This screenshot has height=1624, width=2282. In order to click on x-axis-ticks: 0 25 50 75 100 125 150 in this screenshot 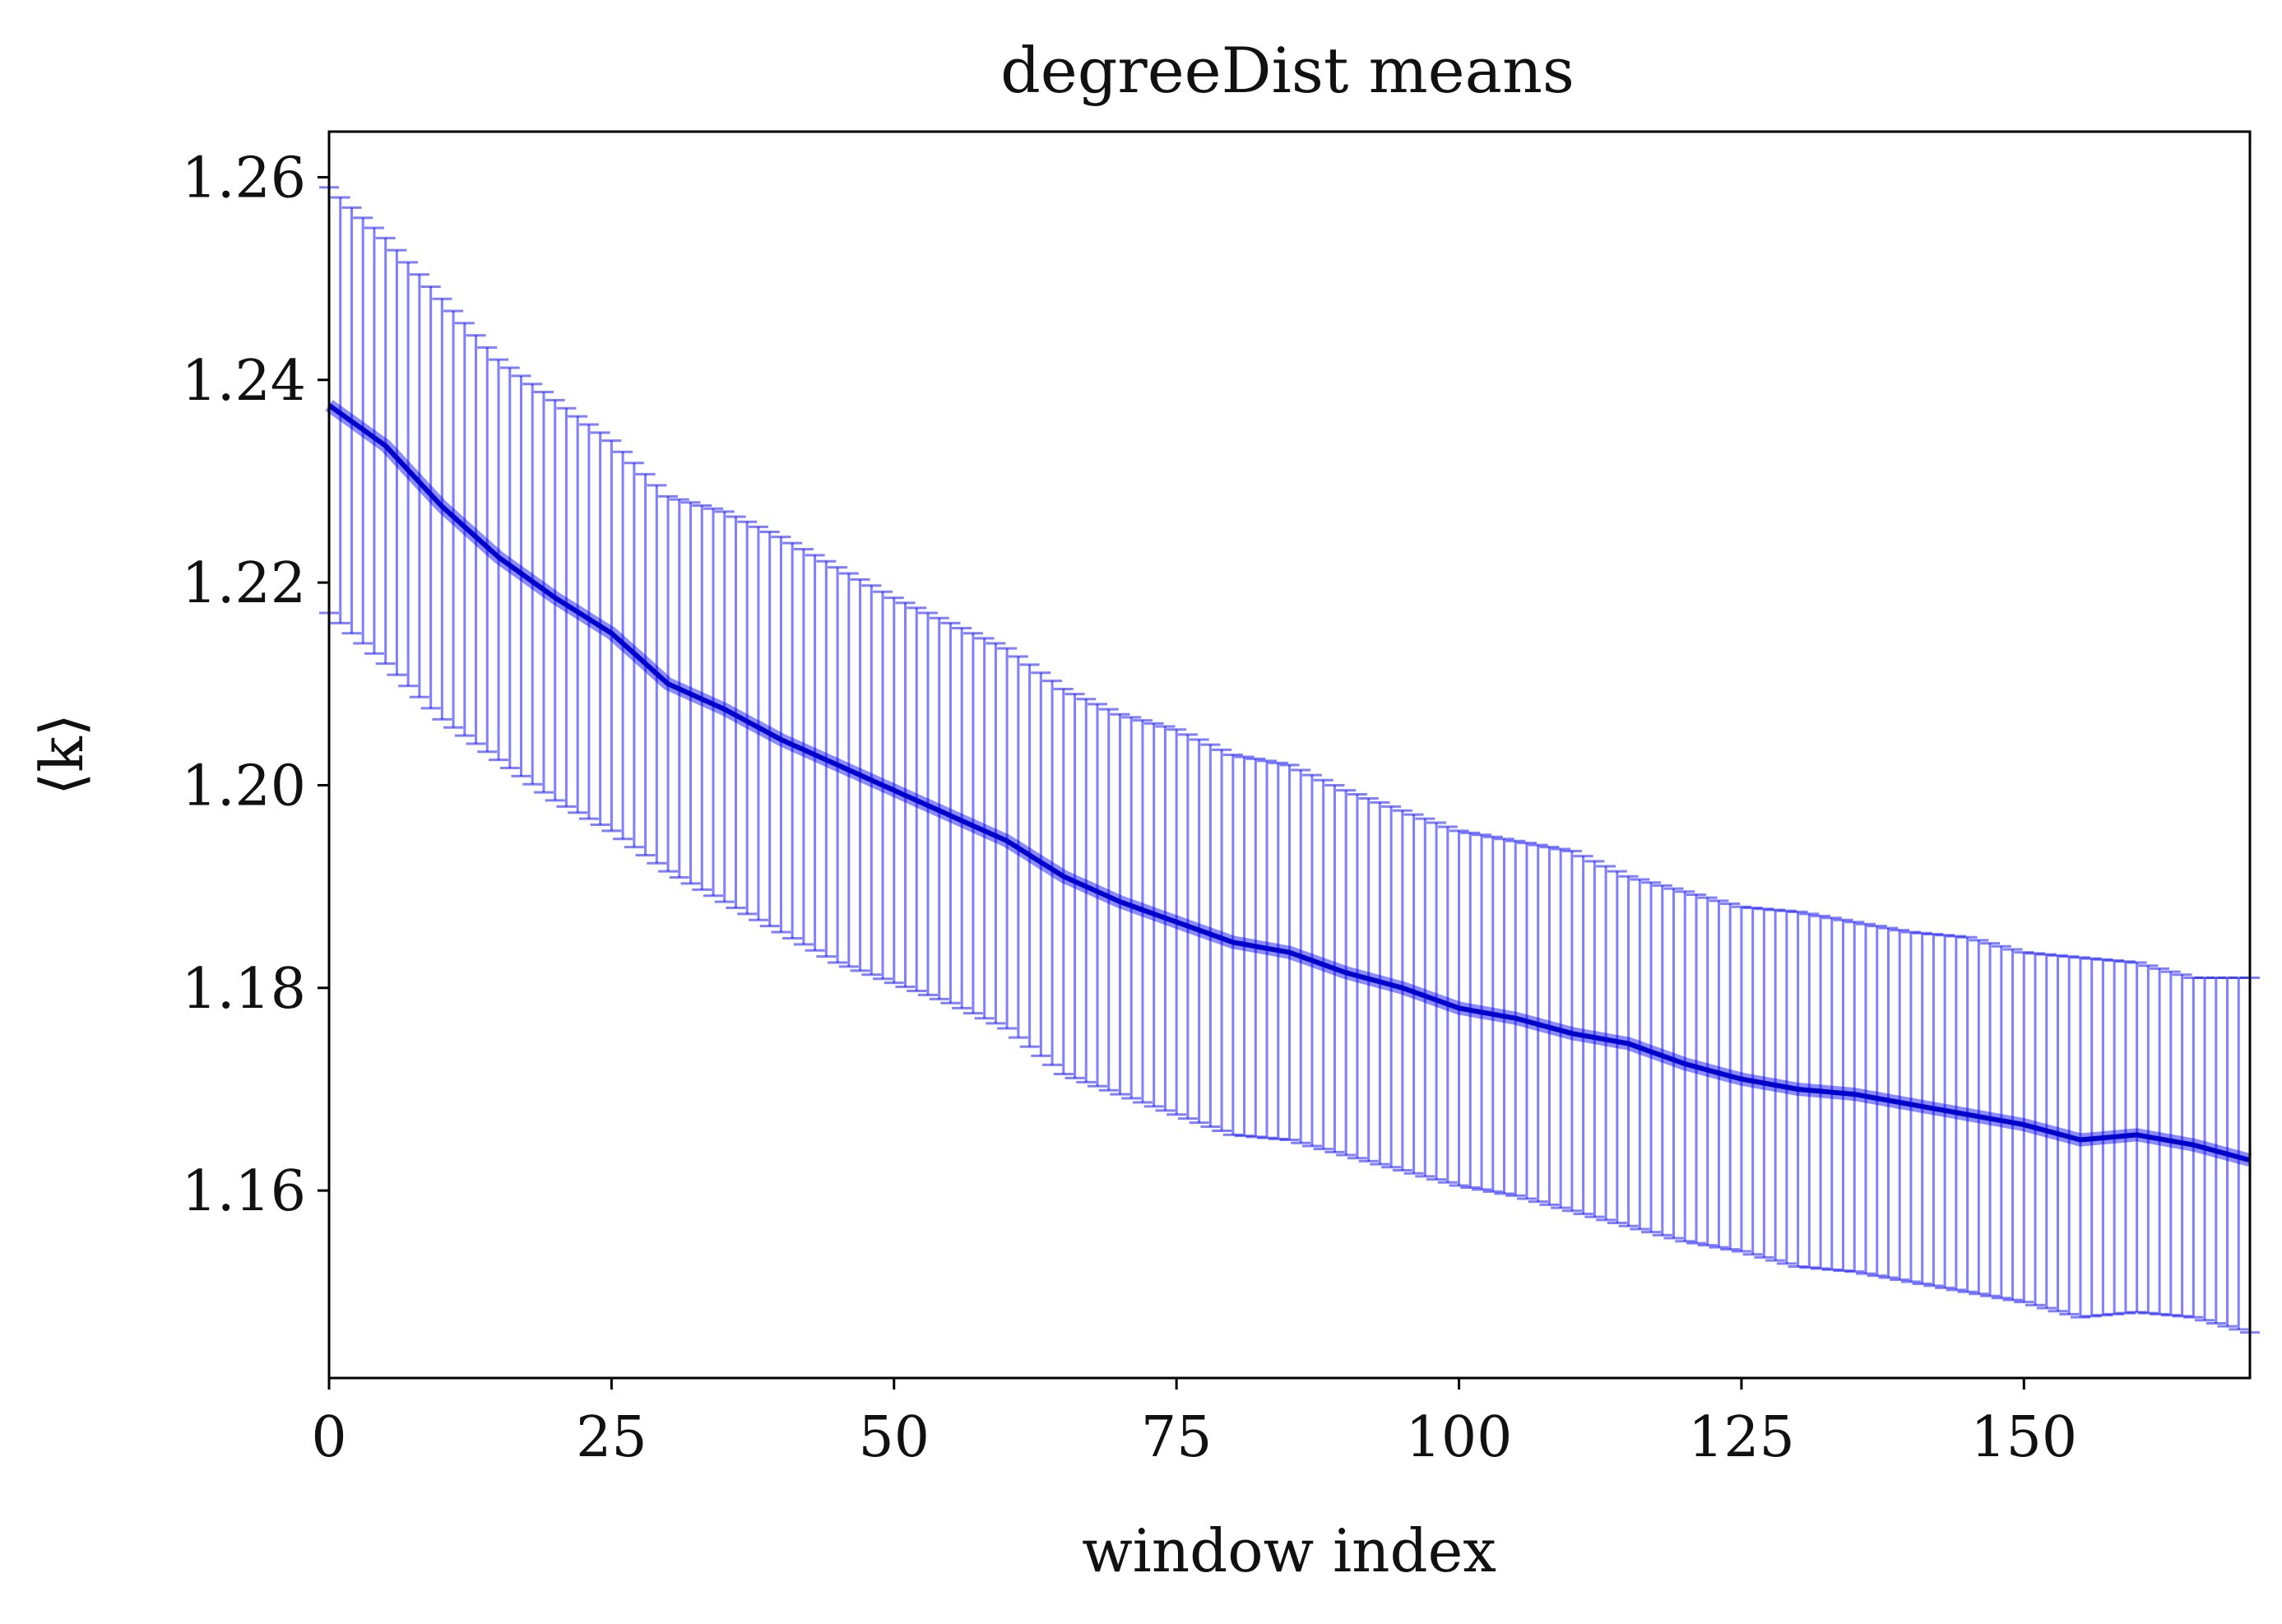, I will do `click(1194, 1424)`.